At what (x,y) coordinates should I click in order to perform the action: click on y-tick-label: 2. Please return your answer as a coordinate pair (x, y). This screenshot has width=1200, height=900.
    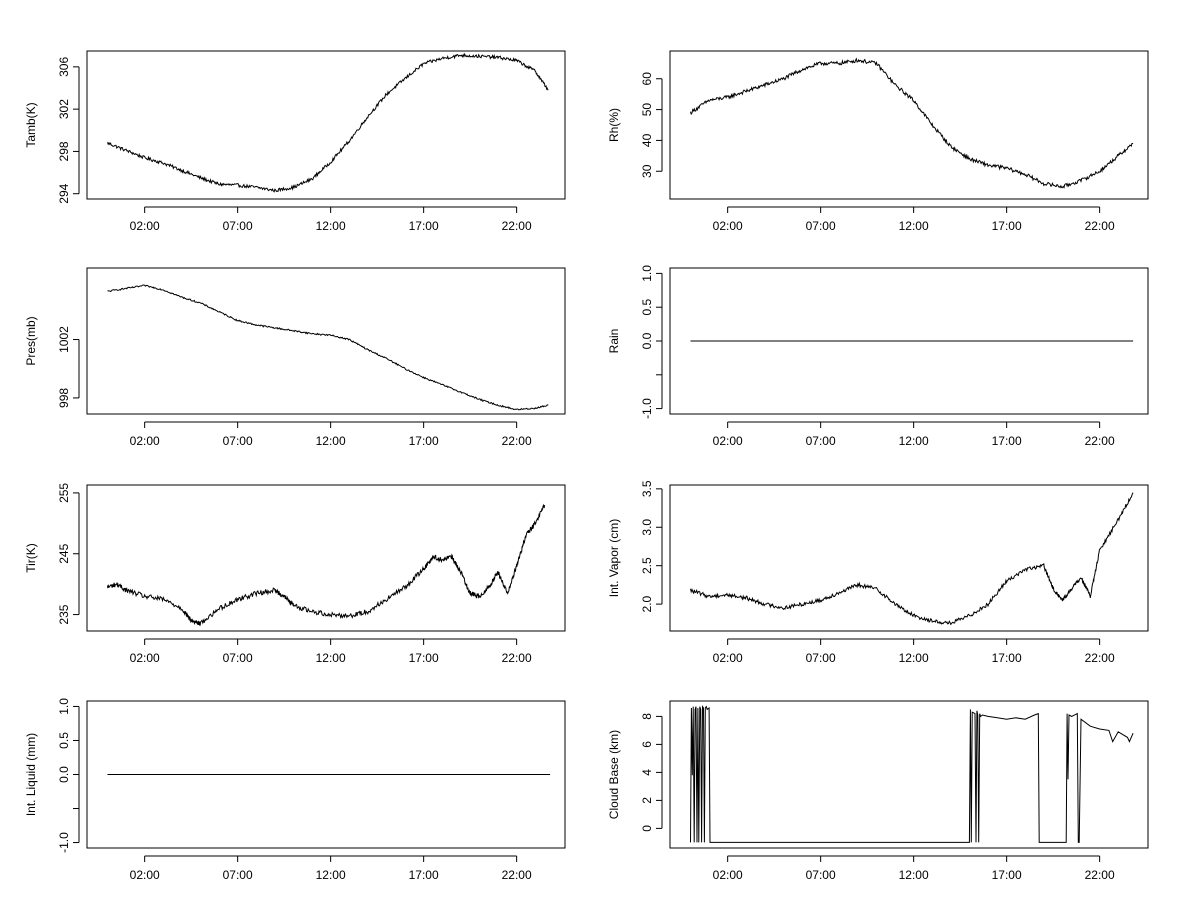
    Looking at the image, I should click on (647, 800).